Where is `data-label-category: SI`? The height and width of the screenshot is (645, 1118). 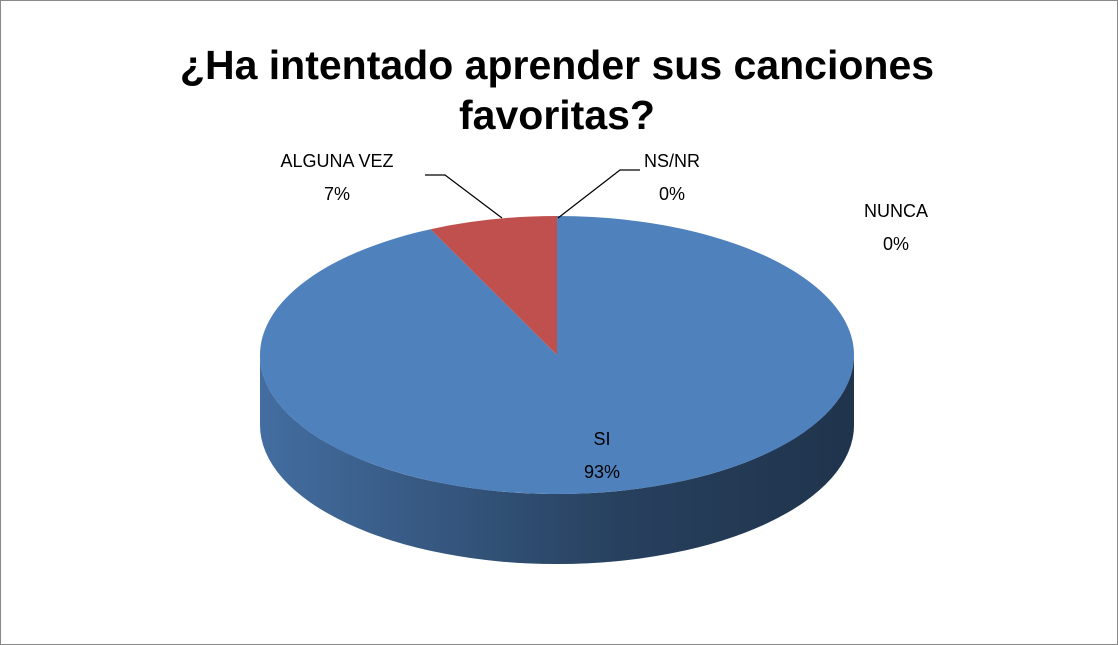
data-label-category: SI is located at coordinates (601, 439).